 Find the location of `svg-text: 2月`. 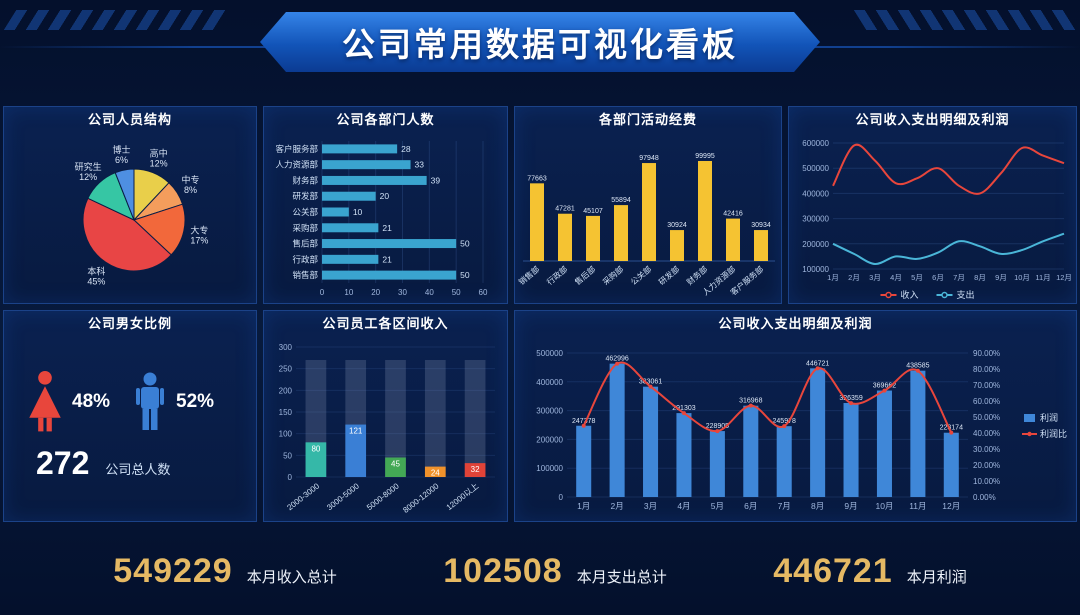

svg-text: 2月 is located at coordinates (854, 277).